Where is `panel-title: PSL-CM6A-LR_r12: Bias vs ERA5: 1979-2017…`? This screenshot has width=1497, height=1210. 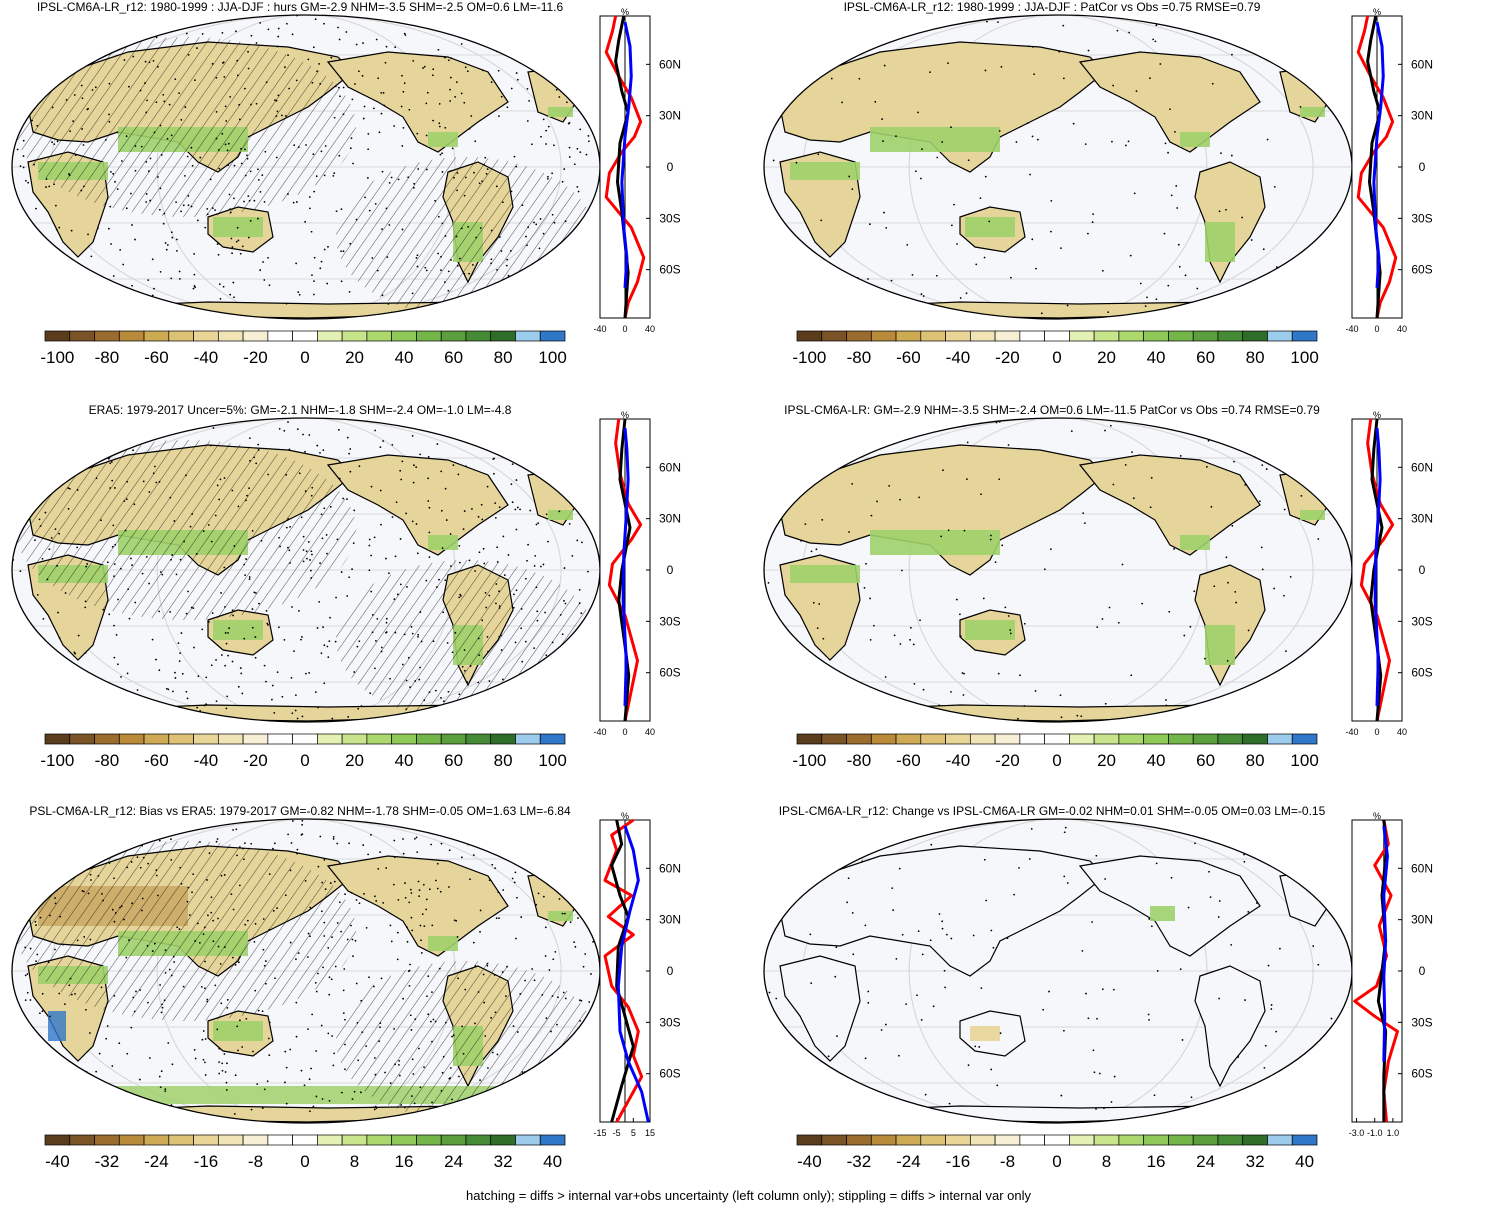
panel-title: PSL-CM6A-LR_r12: Bias vs ERA5: 1979-2017… is located at coordinates (300, 811).